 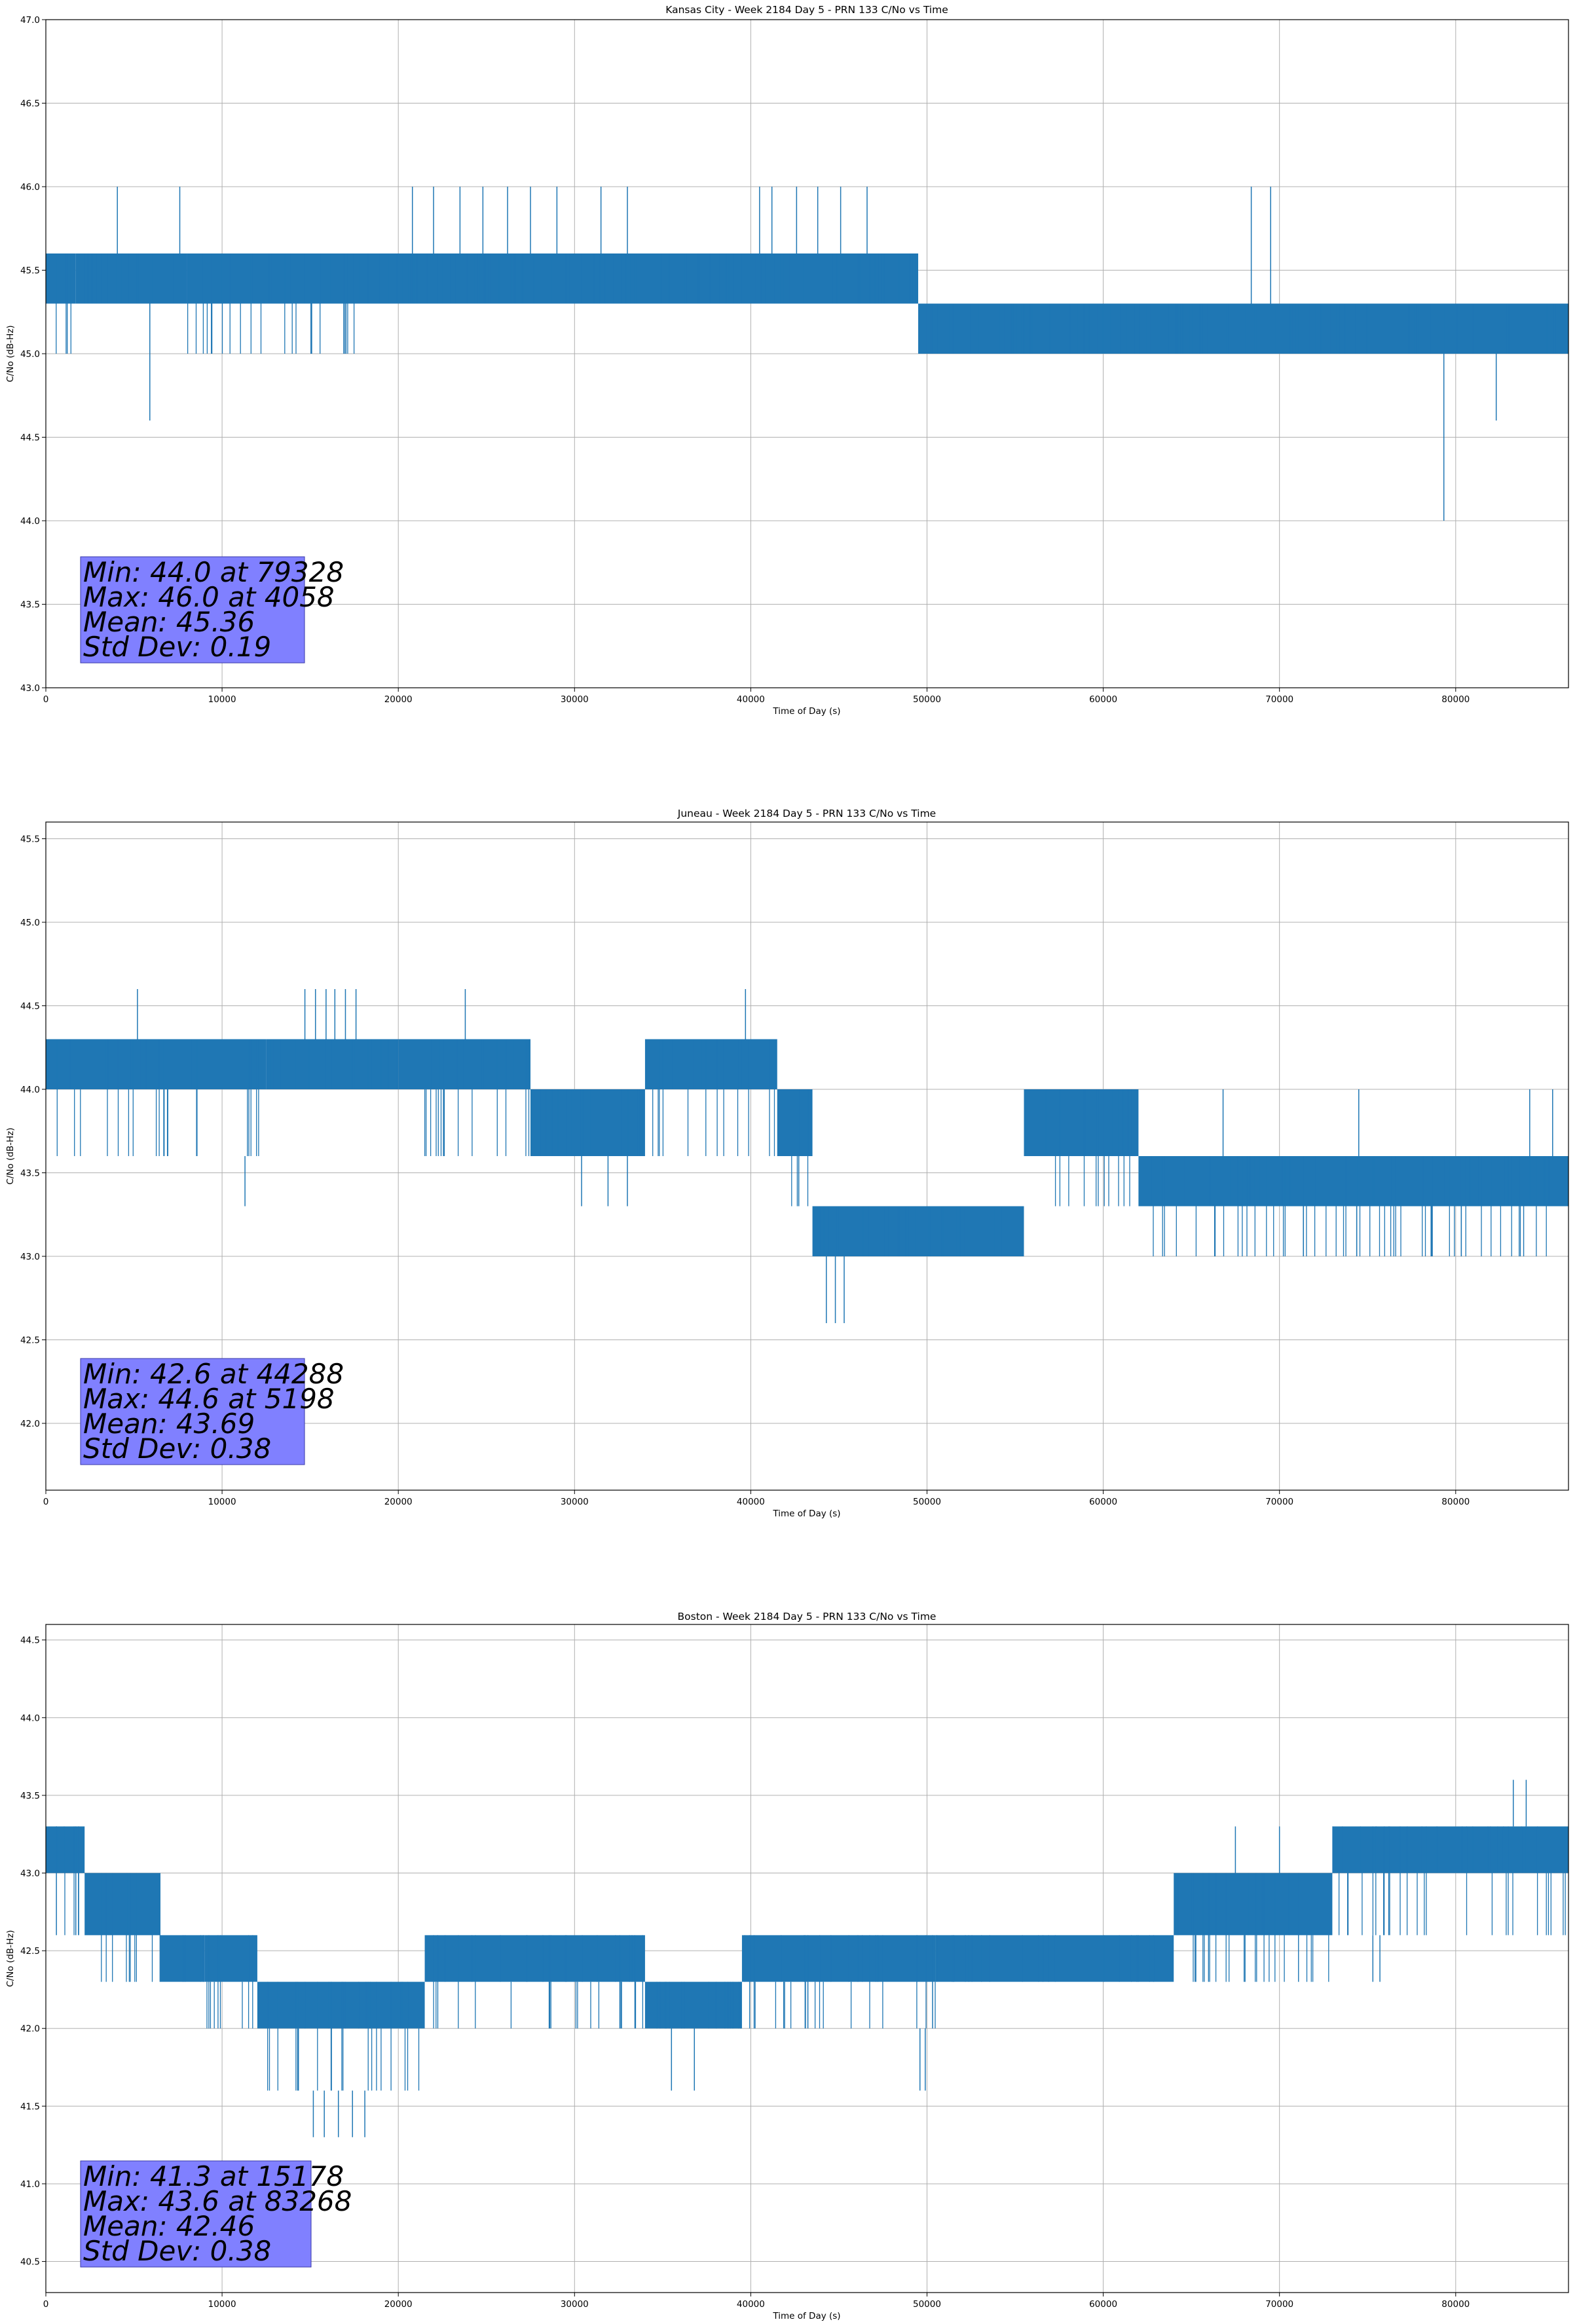 What do you see at coordinates (30, 2262) in the screenshot?
I see `y-tick-label: 40.5` at bounding box center [30, 2262].